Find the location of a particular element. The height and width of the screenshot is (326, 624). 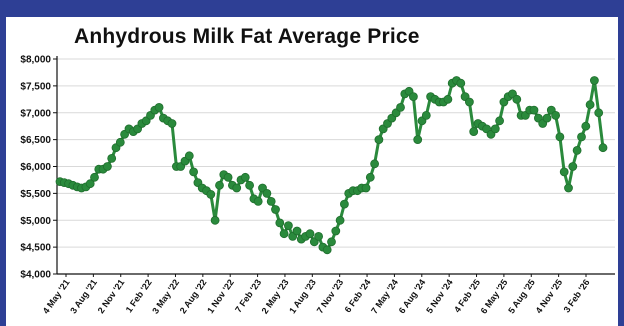

y-tick-label: $8,000 is located at coordinates (35, 60).